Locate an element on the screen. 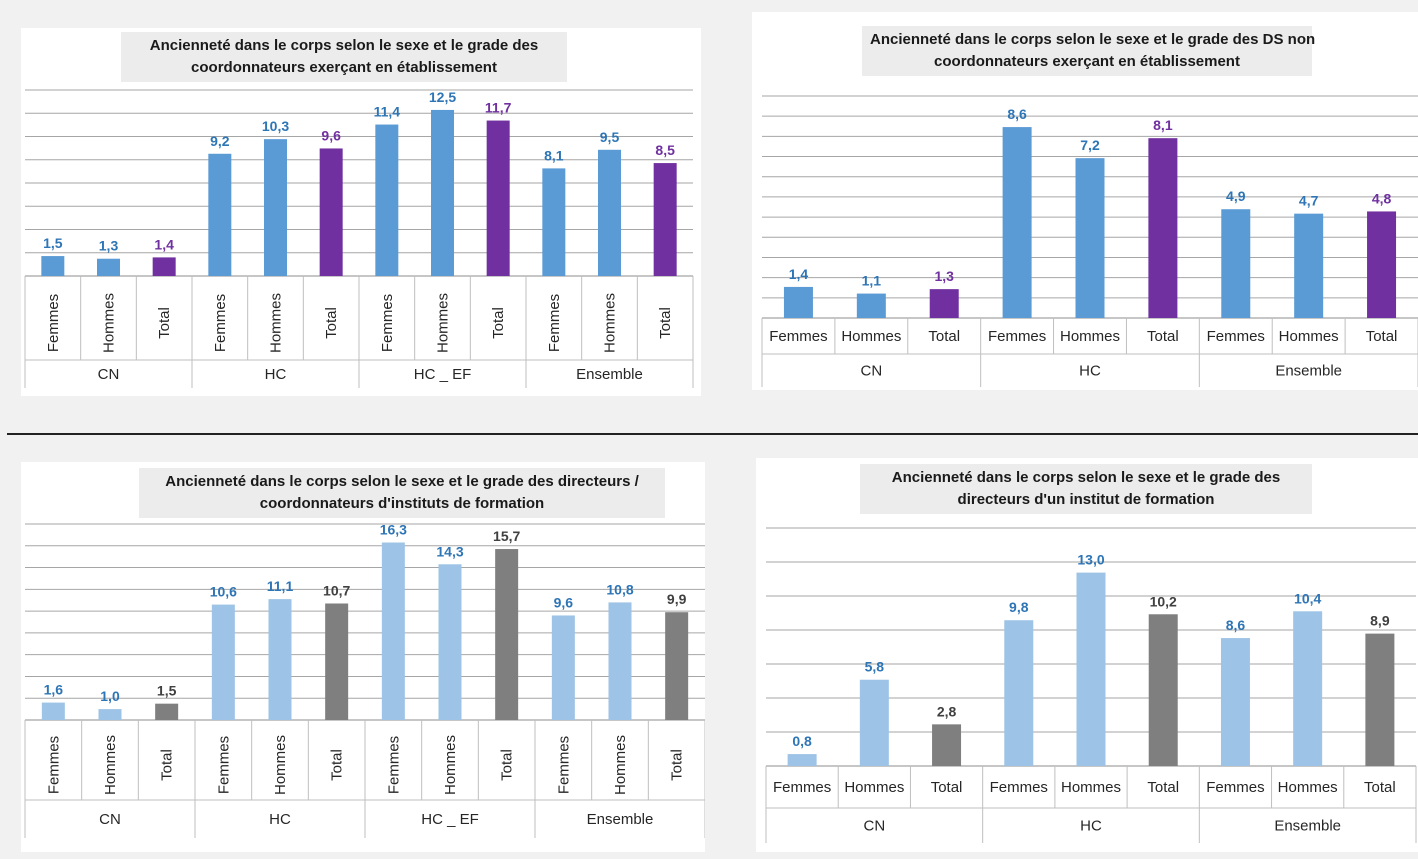  data-label: 9,6 is located at coordinates (564, 602).